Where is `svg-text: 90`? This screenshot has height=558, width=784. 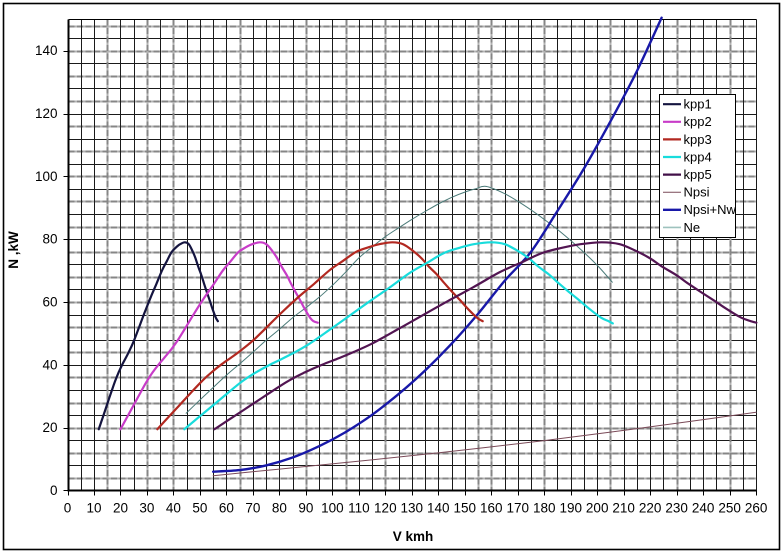
svg-text: 90 is located at coordinates (305, 508).